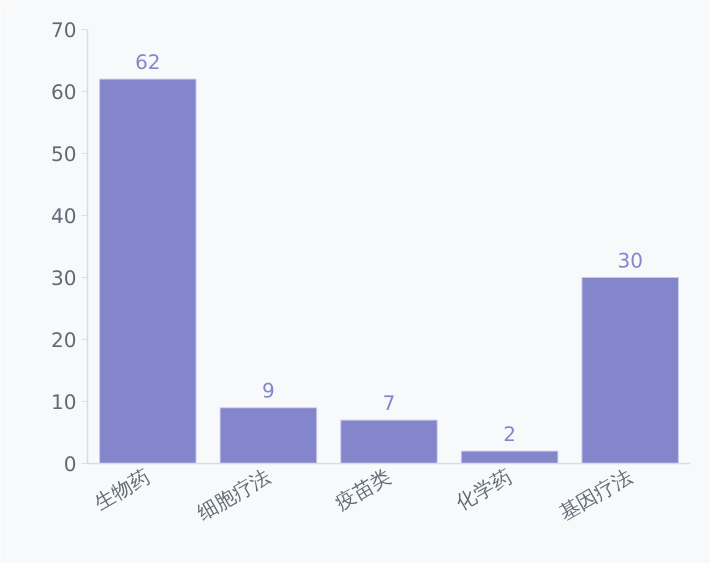 The height and width of the screenshot is (563, 710). I want to click on data-label: 7, so click(389, 403).